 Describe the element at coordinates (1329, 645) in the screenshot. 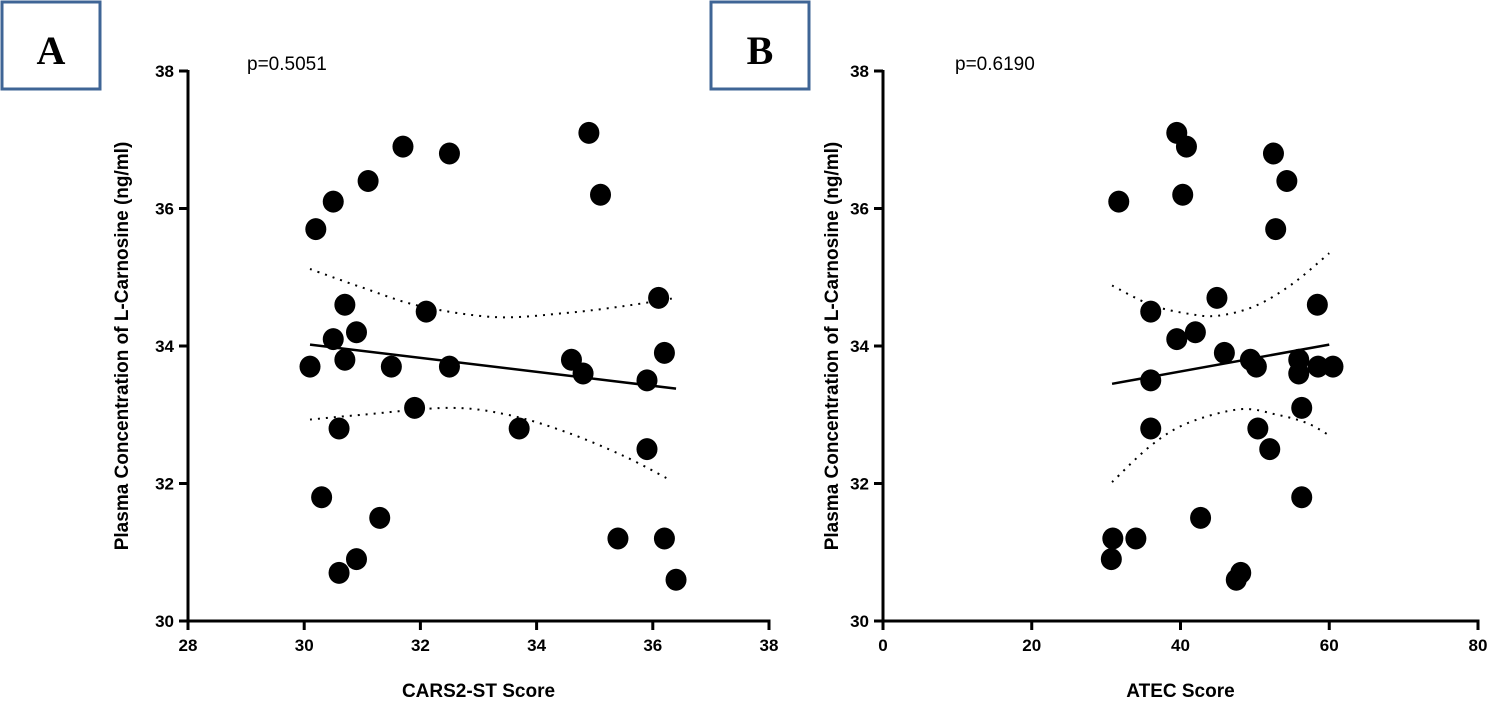

I see `x-tick-label: 60` at that location.